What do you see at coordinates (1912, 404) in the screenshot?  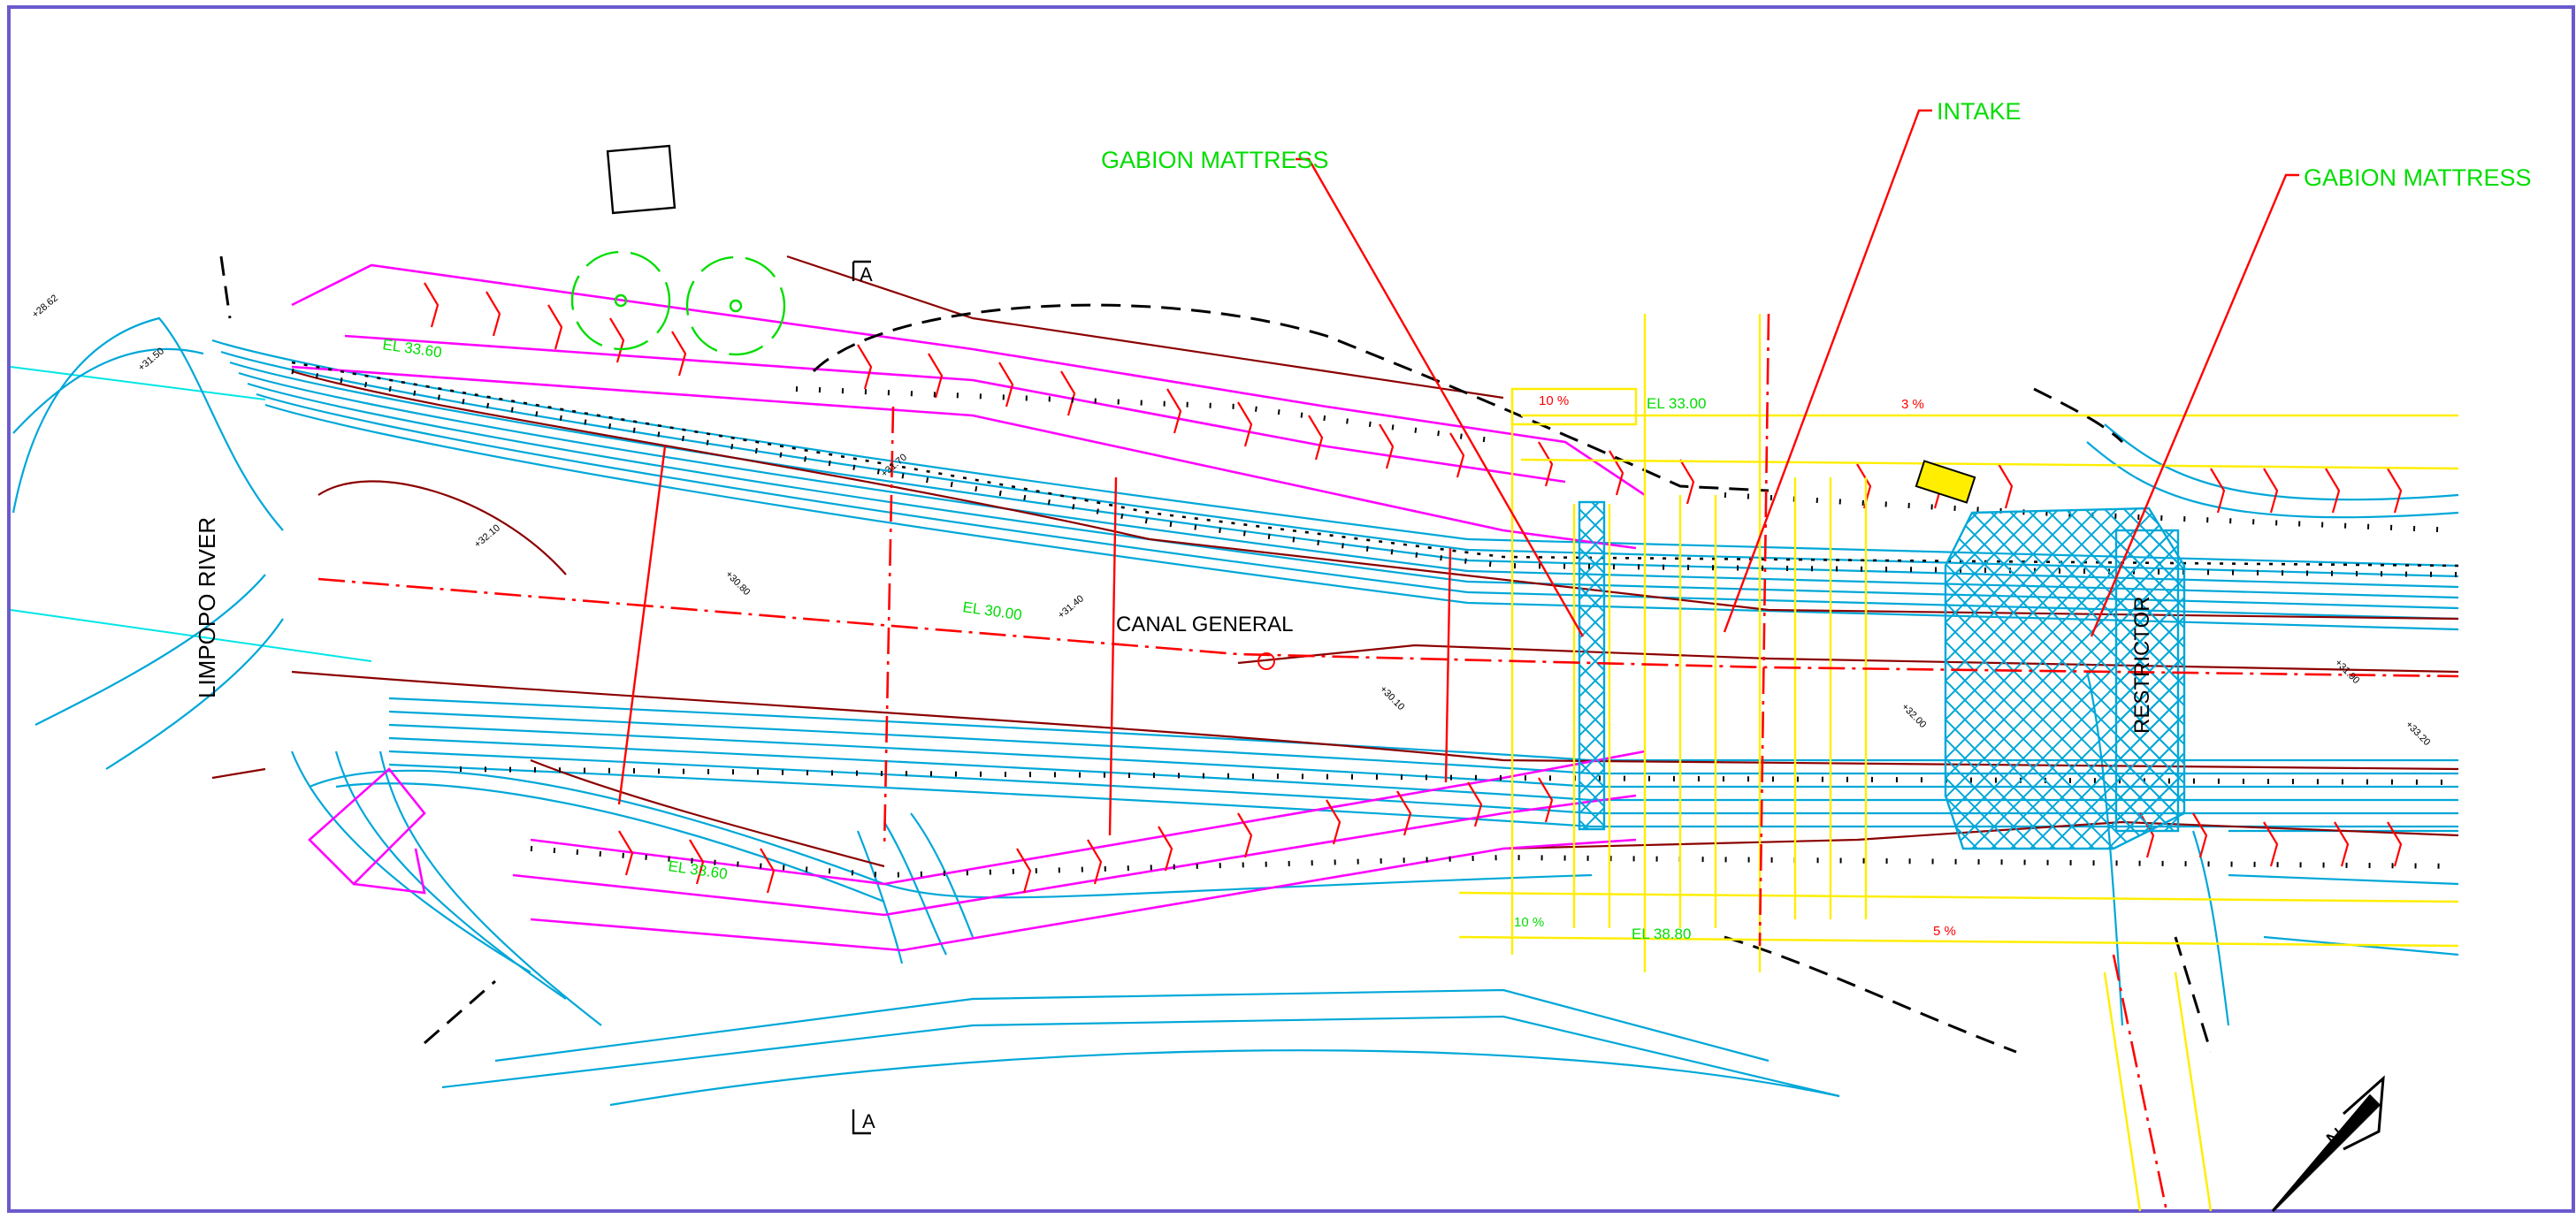 I see `slope-label-2: 3 %` at bounding box center [1912, 404].